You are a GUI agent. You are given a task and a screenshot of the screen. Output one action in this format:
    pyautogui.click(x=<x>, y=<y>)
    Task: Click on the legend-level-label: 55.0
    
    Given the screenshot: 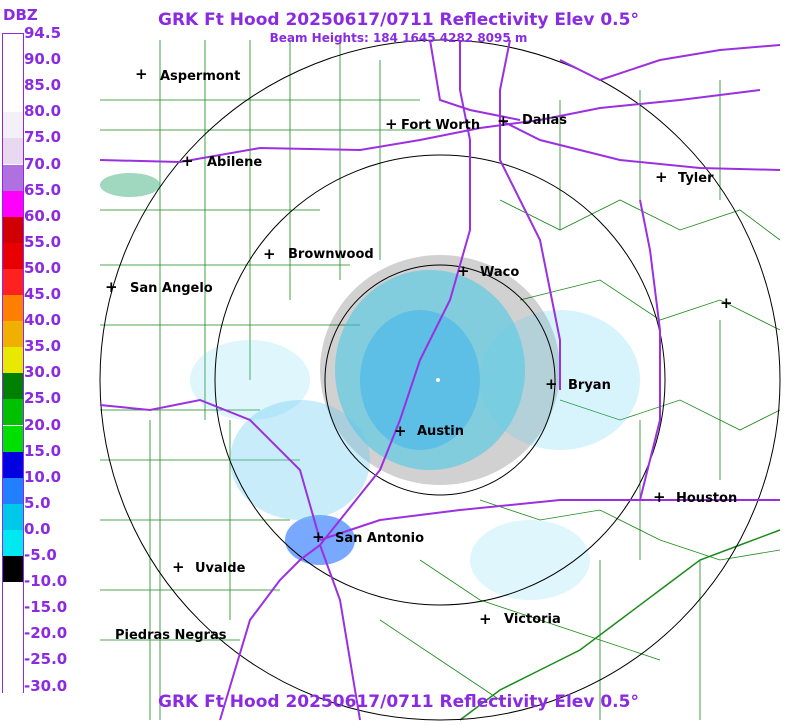 What is the action you would take?
    pyautogui.click(x=43, y=241)
    